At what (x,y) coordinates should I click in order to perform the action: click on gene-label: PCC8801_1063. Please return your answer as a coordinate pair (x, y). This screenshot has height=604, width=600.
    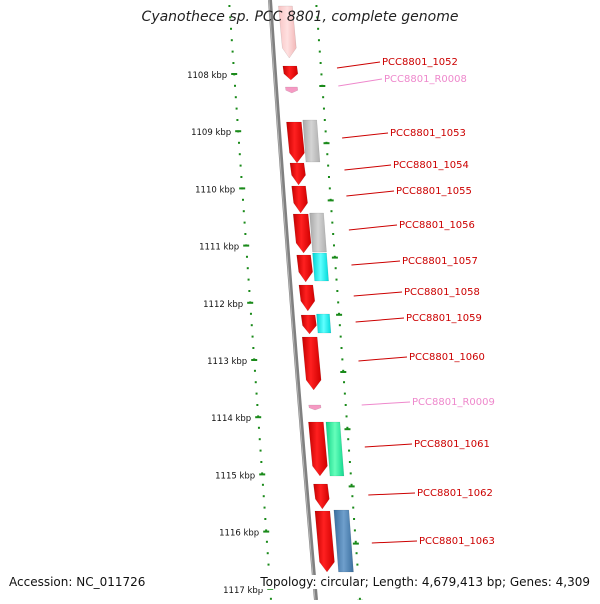
    Looking at the image, I should click on (457, 541).